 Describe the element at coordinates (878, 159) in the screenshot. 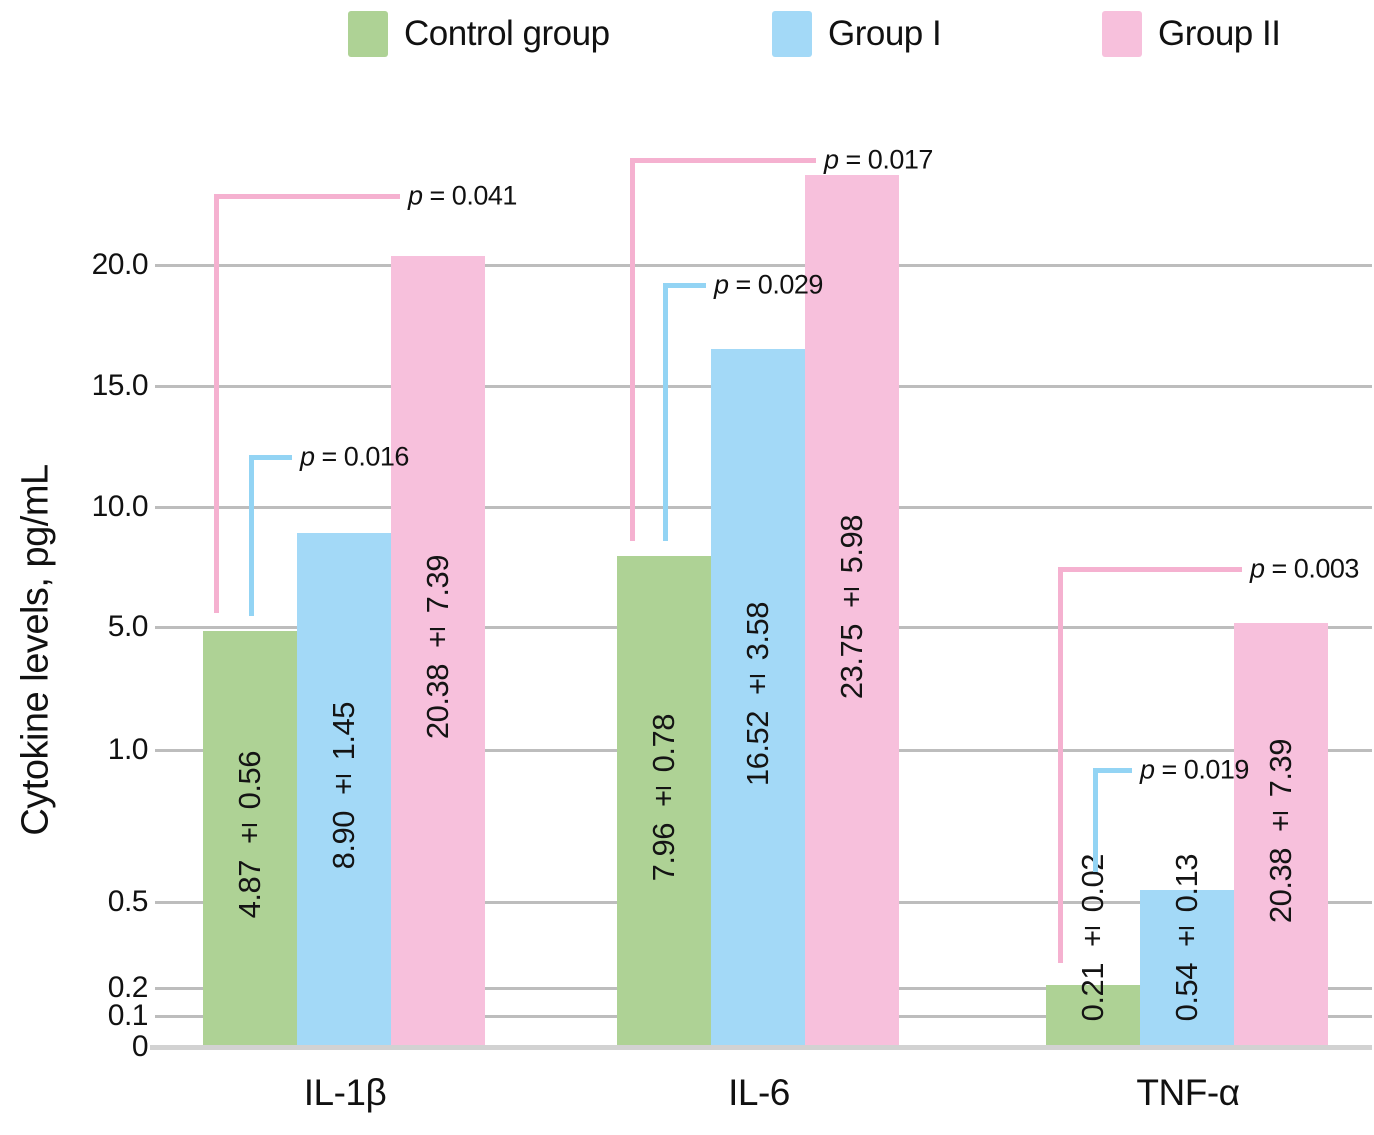

I see `p-value-label: p = 0.017` at that location.